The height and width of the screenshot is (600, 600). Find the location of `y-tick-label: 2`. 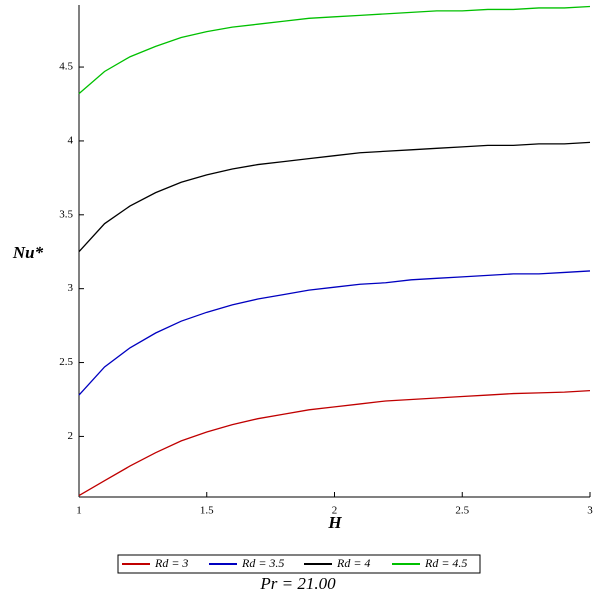

y-tick-label: 2 is located at coordinates (71, 436).